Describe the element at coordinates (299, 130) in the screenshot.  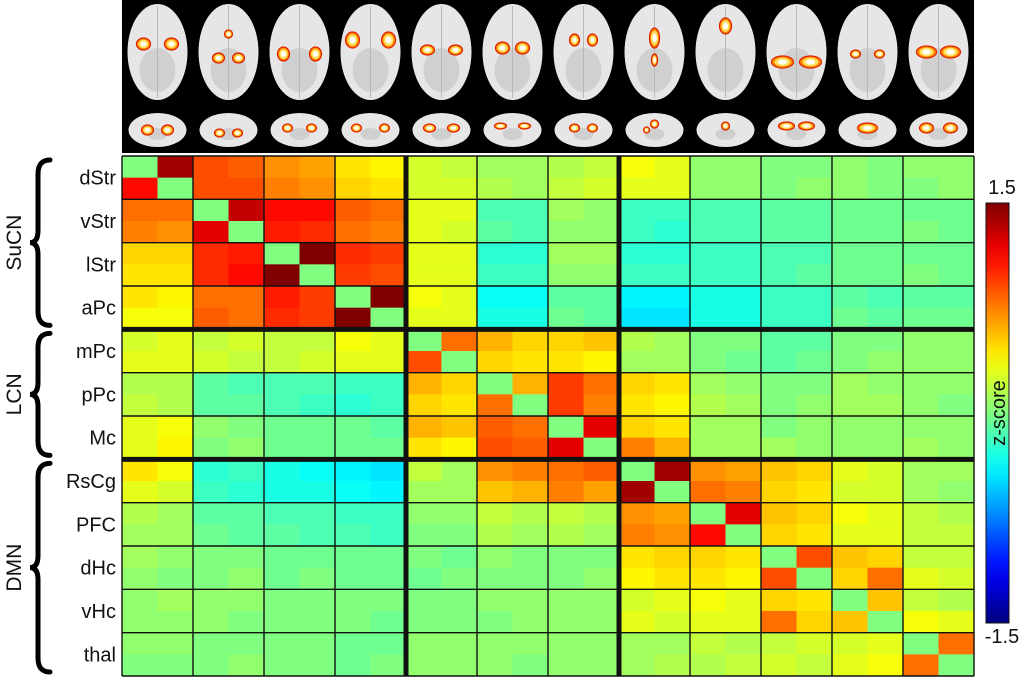
I see `brain-coronal-lStr` at that location.